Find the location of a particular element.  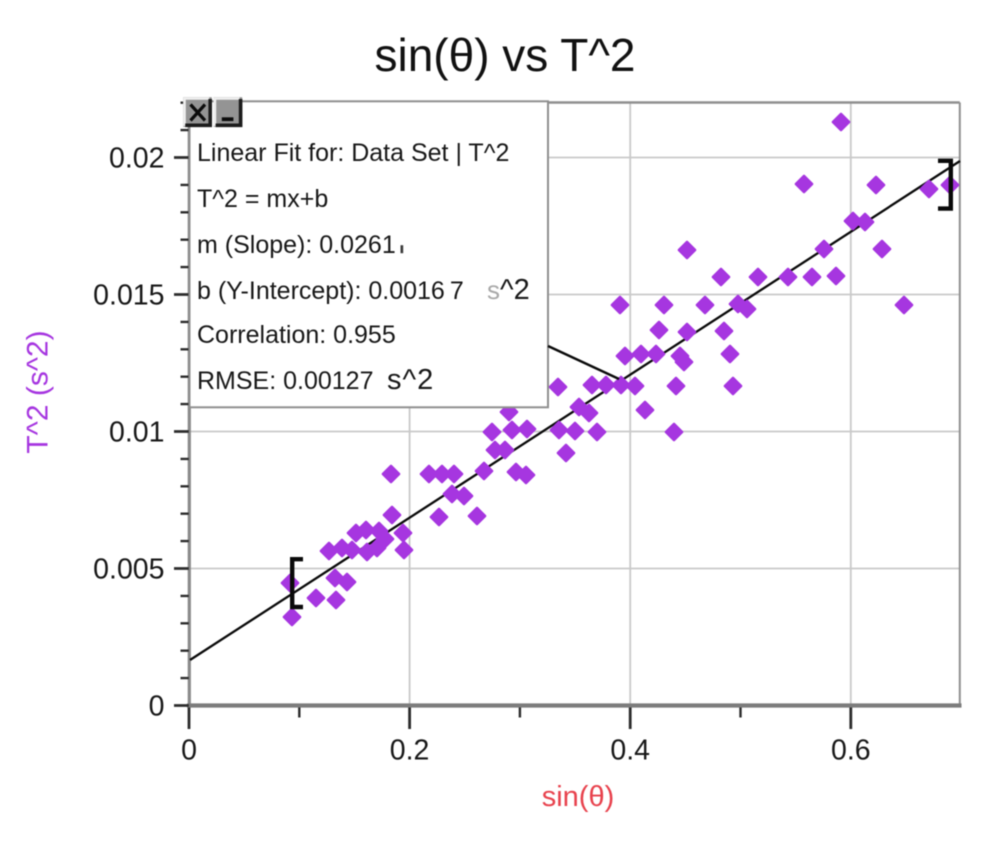

svg-text: sin(θ) vs T^2 is located at coordinates (504, 55).